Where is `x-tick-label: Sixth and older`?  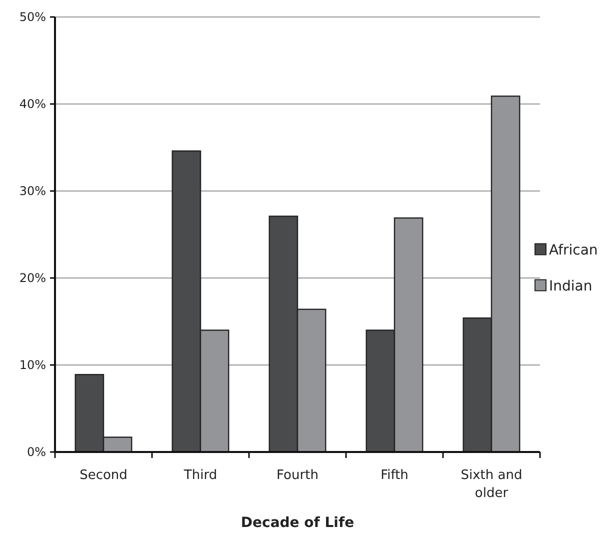
x-tick-label: Sixth and older is located at coordinates (491, 484).